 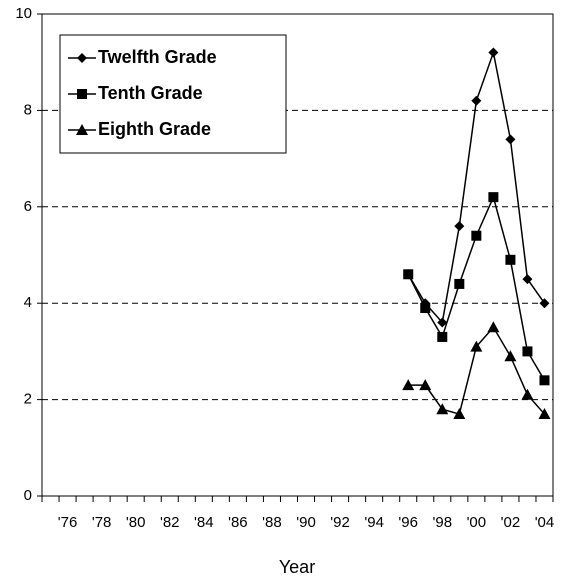 I want to click on x-tick-label: '02, so click(x=511, y=522).